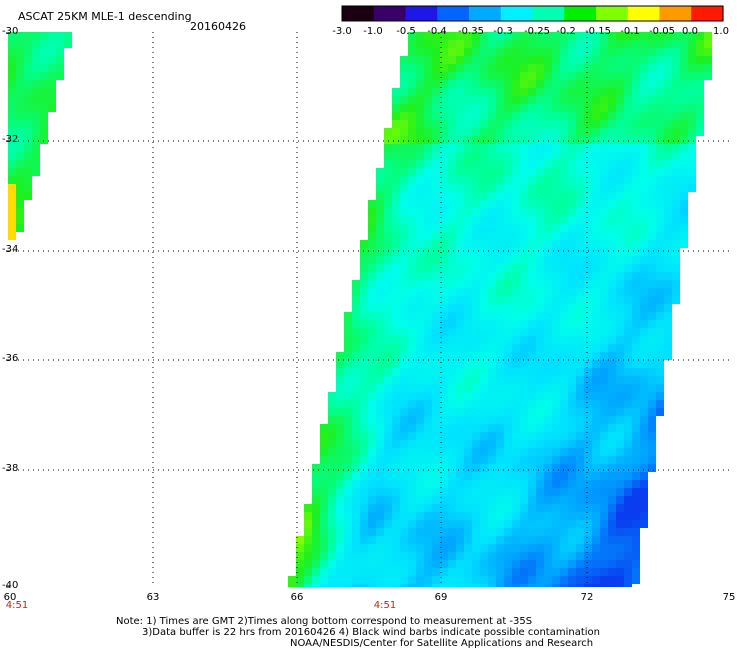  I want to click on colorbar, so click(532, 13).